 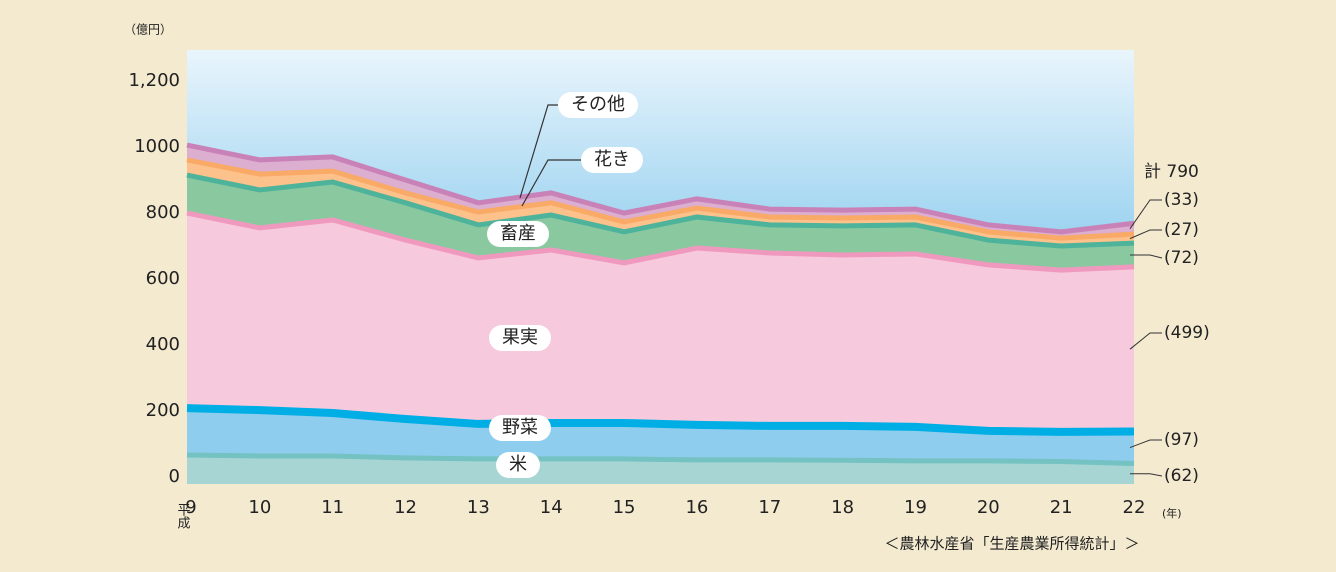 I want to click on x-tick-label: 9, so click(x=190, y=507).